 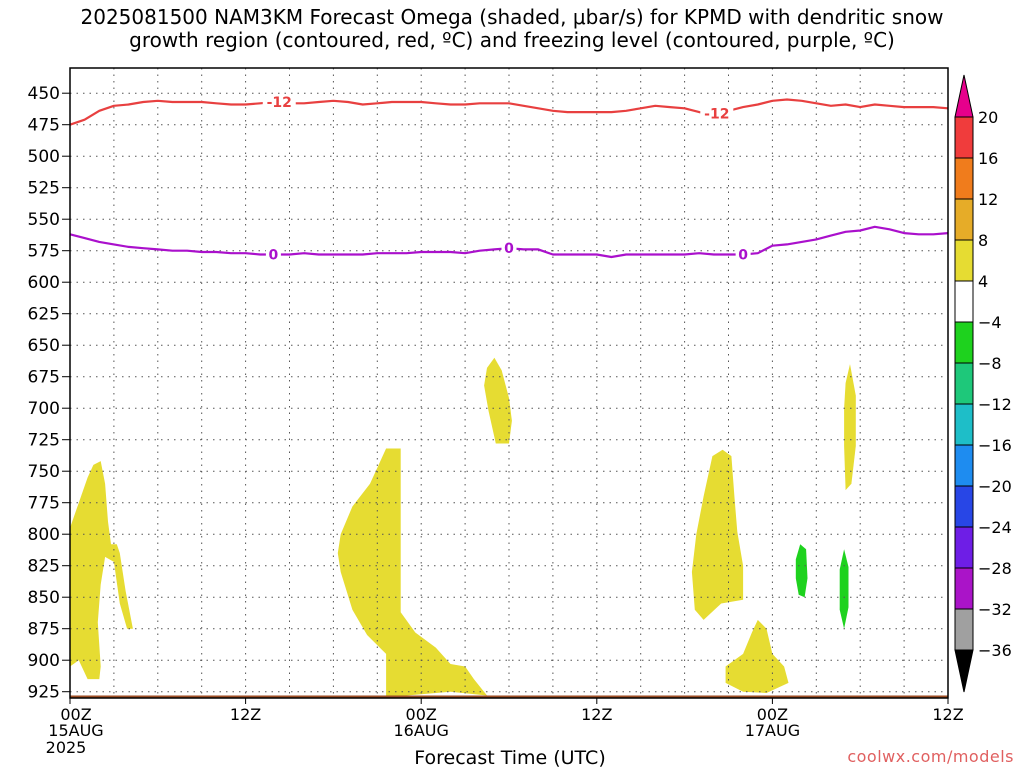 What do you see at coordinates (44, 630) in the screenshot?
I see `y-tick-label-875: 875` at bounding box center [44, 630].